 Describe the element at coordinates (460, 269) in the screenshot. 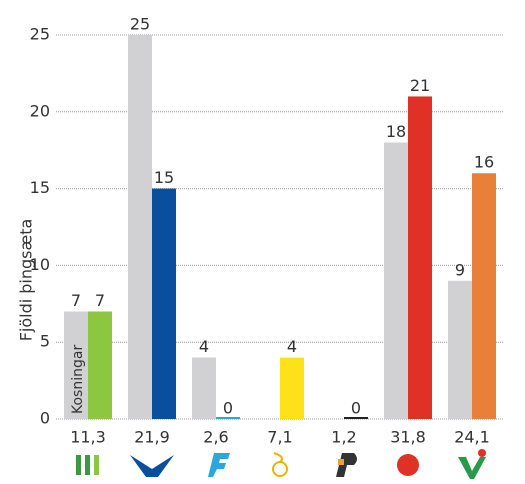

I see `value-label: 9` at that location.